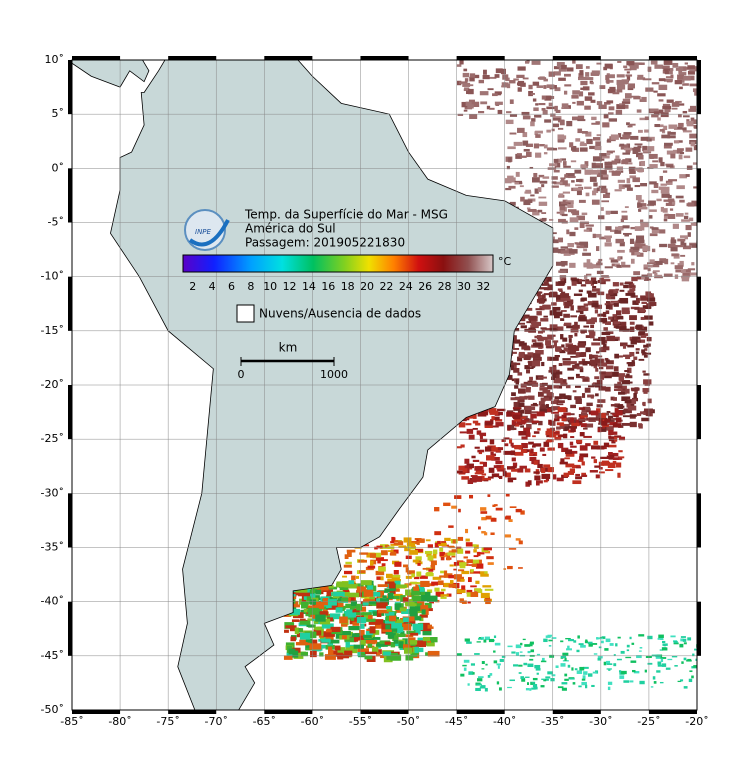 This screenshot has width=741, height=781. Describe the element at coordinates (245, 313) in the screenshot. I see `legend-swatch` at that location.